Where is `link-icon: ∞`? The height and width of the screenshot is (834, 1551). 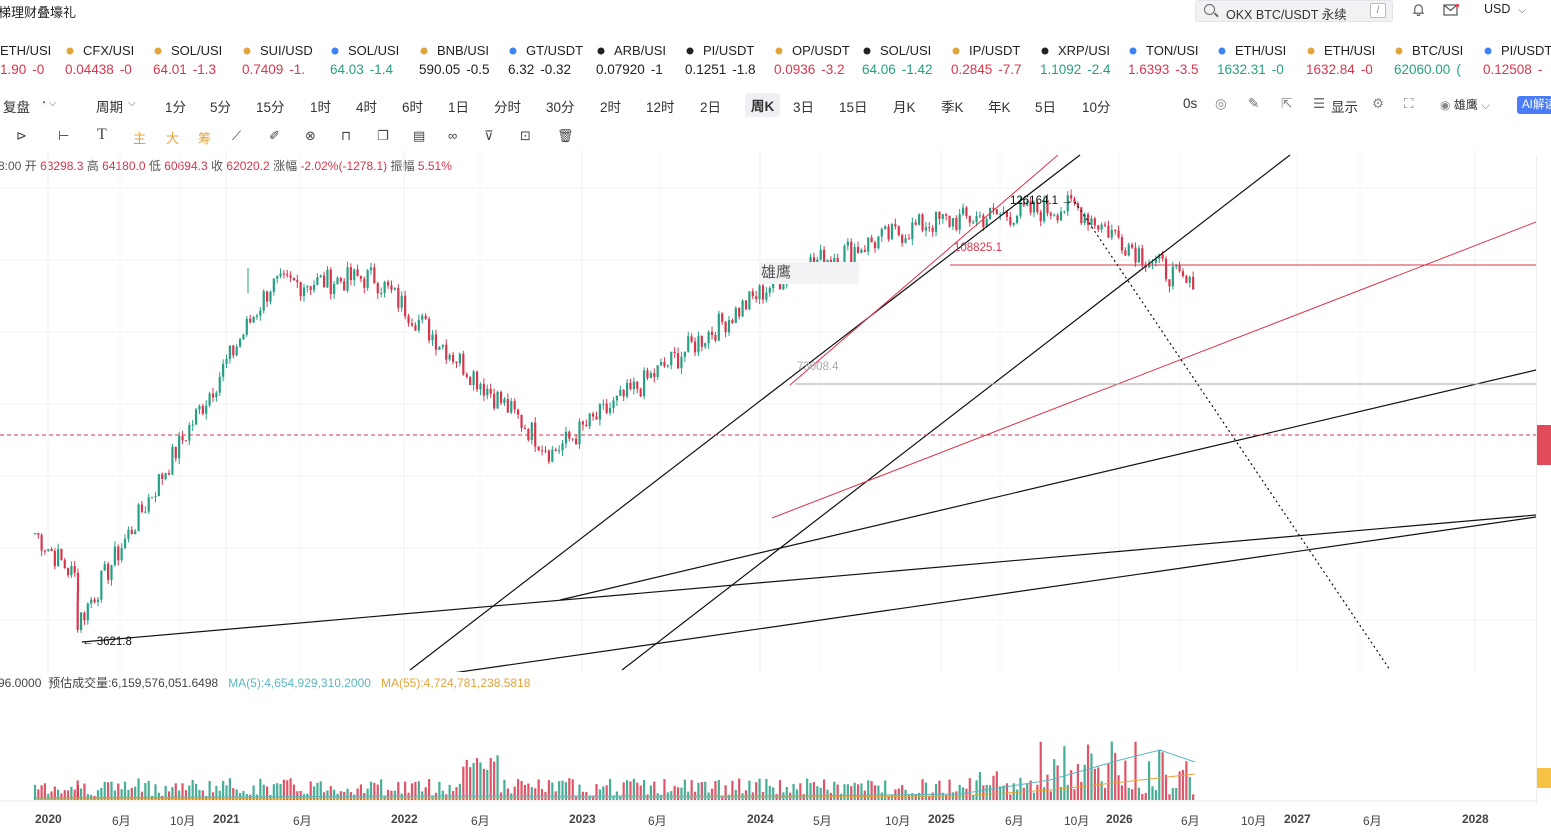 link-icon: ∞ is located at coordinates (453, 135).